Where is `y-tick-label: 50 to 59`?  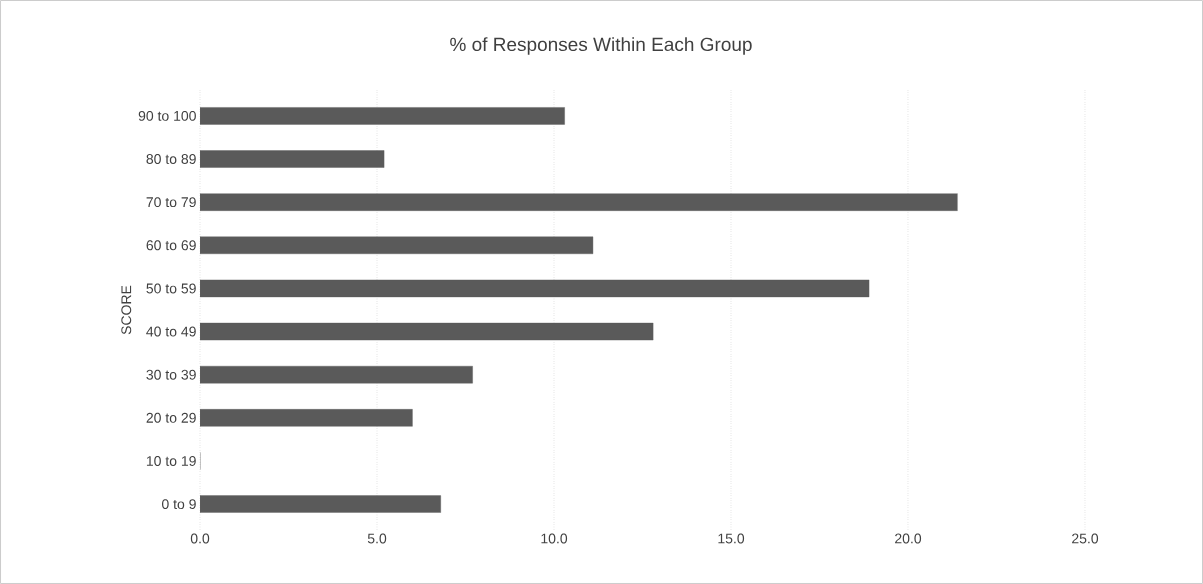 y-tick-label: 50 to 59 is located at coordinates (171, 288).